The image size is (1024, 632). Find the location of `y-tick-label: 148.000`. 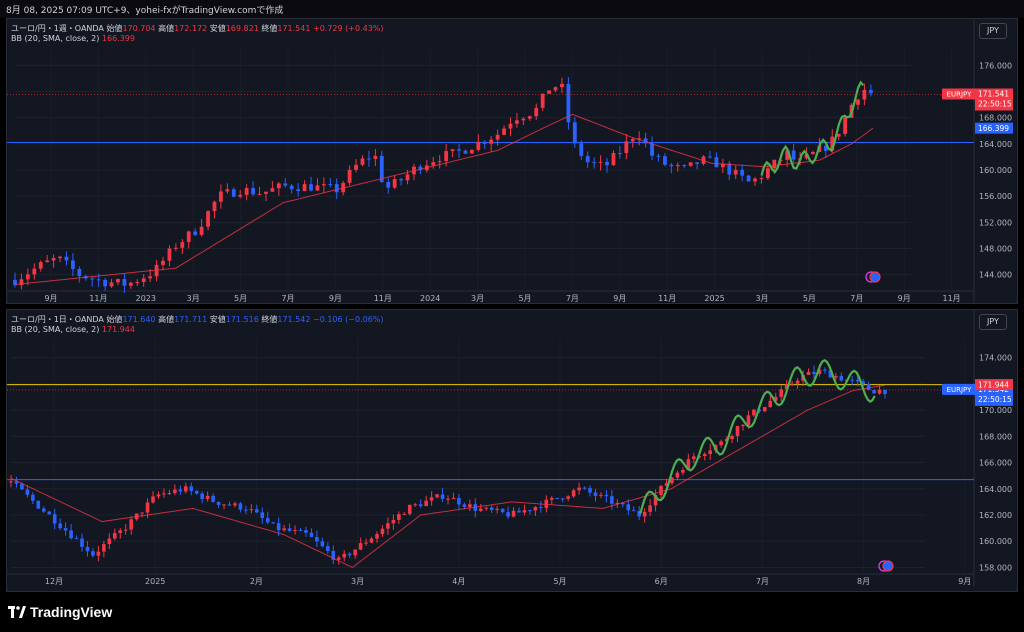

y-tick-label: 148.000 is located at coordinates (995, 248).